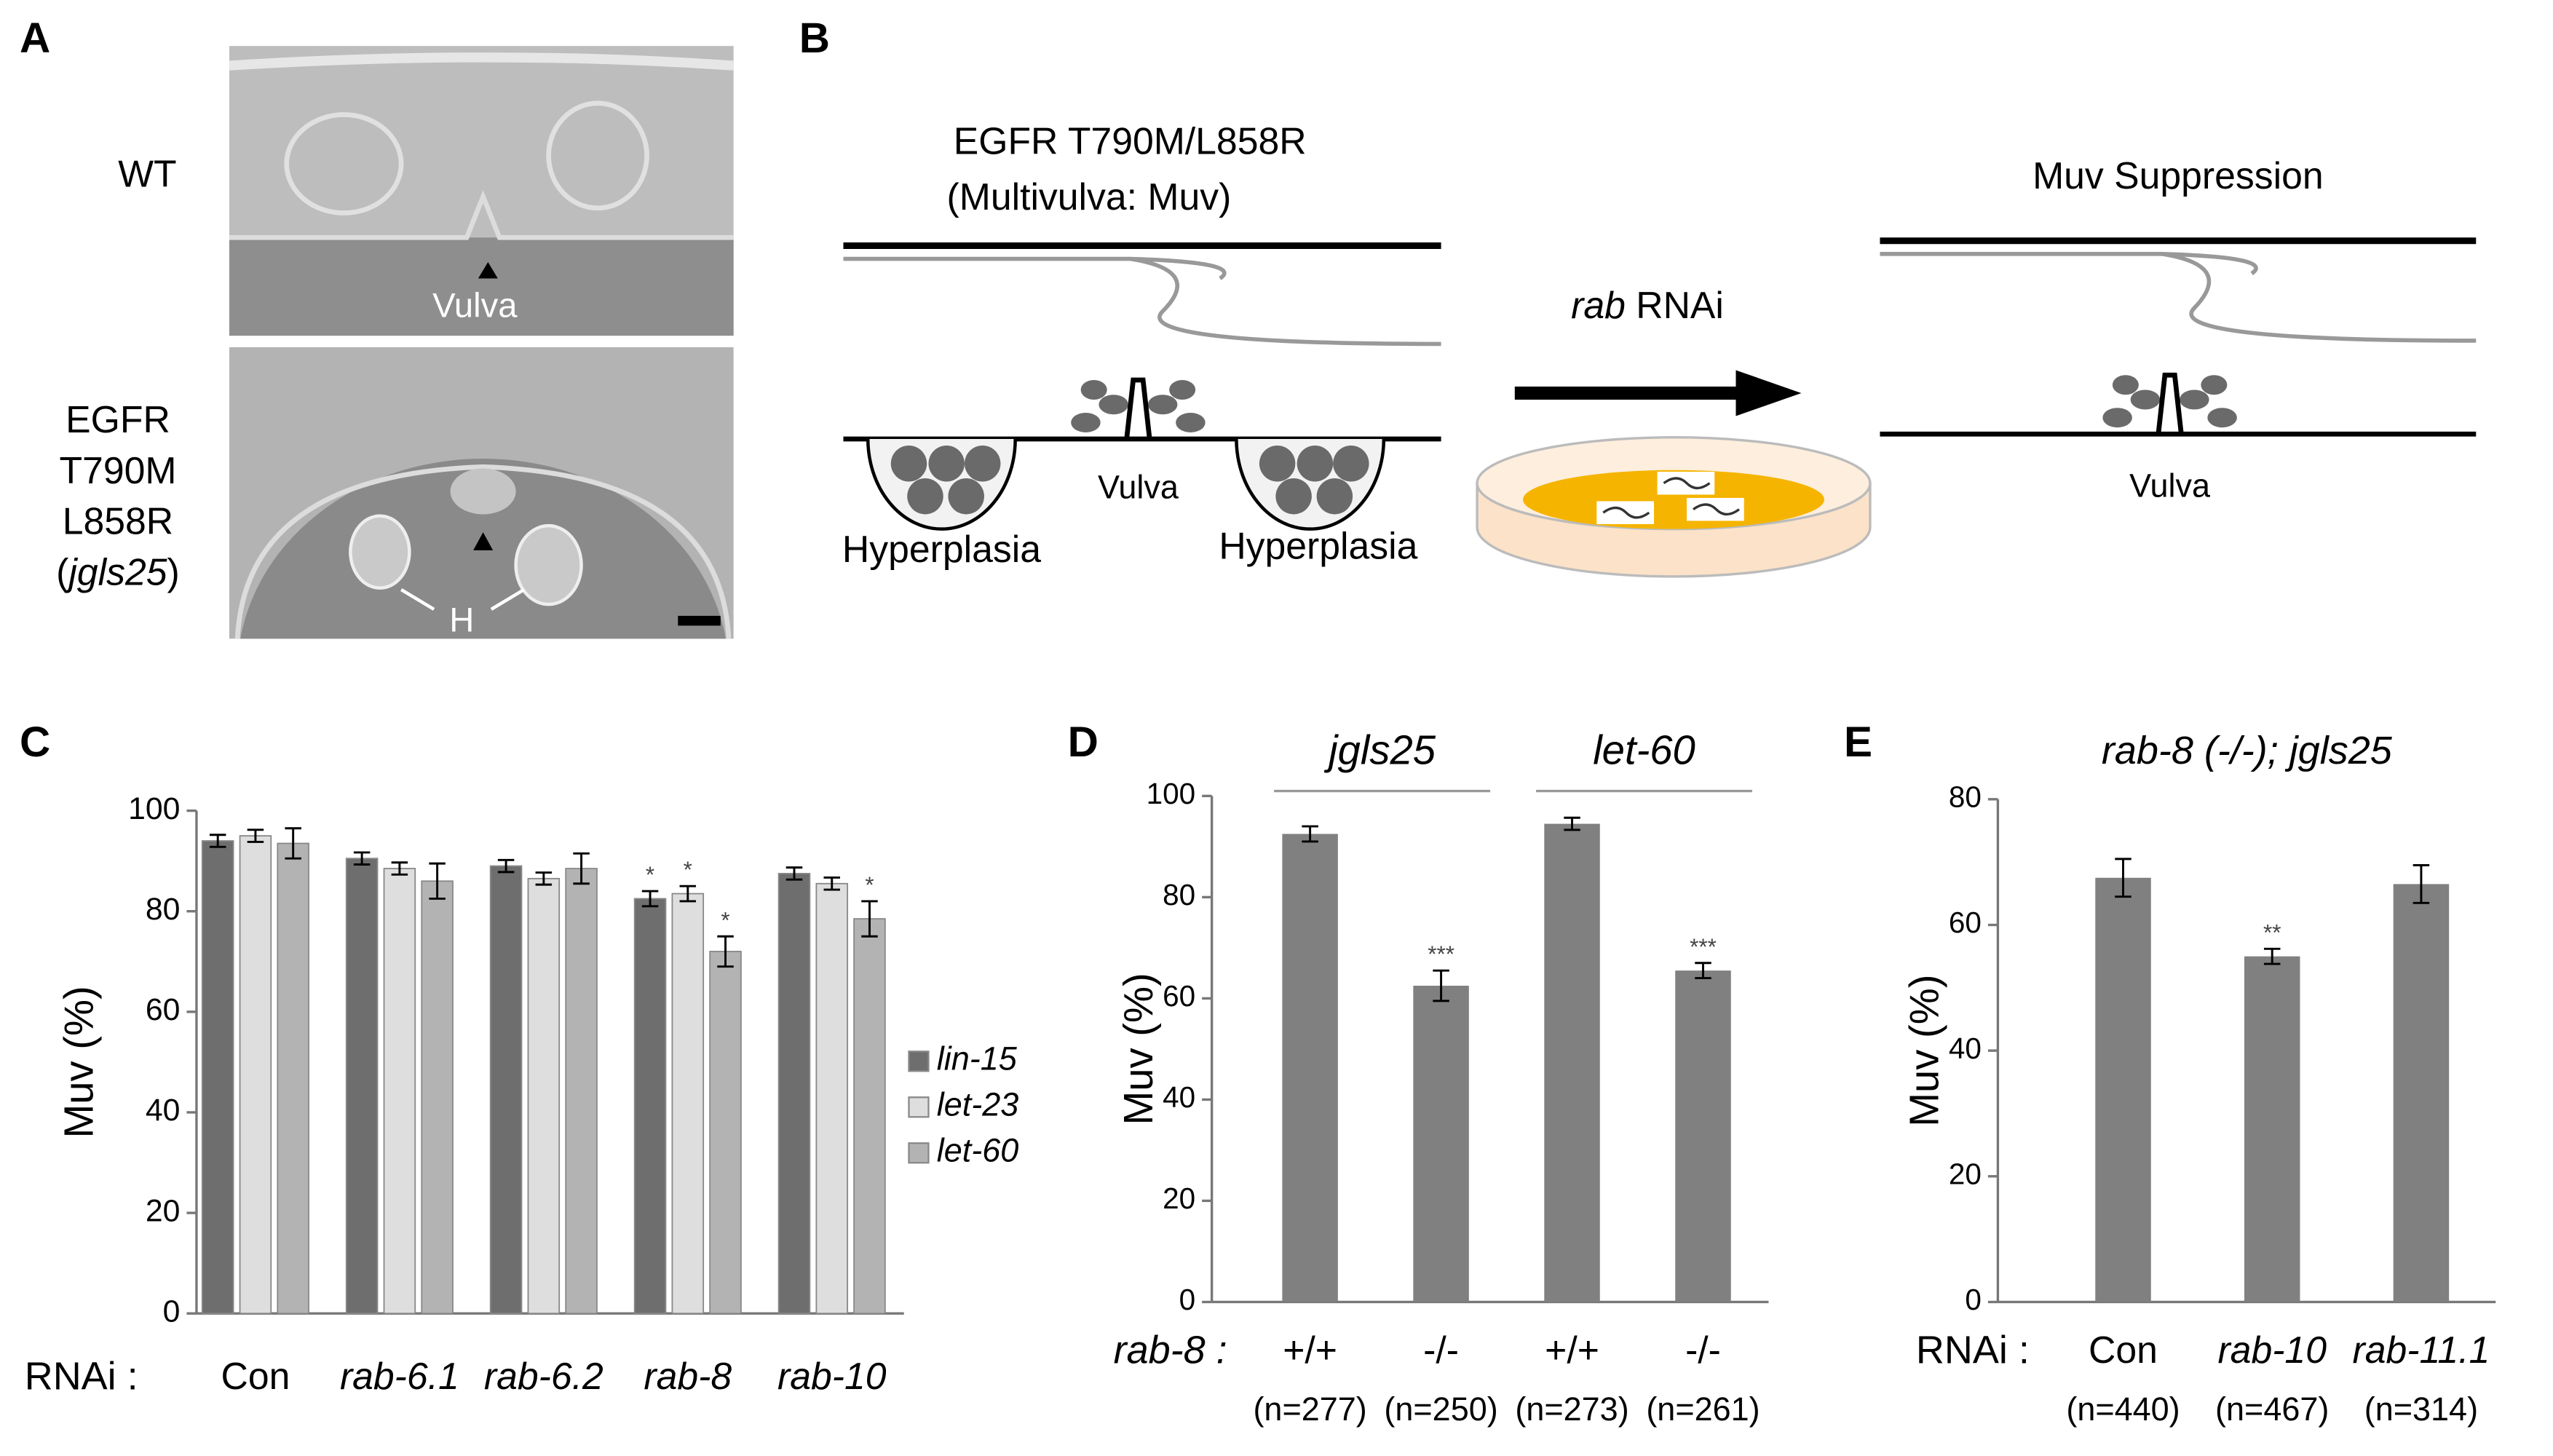  Describe the element at coordinates (1571, 1409) in the screenshot. I see `sample-size: (n=273)` at that location.